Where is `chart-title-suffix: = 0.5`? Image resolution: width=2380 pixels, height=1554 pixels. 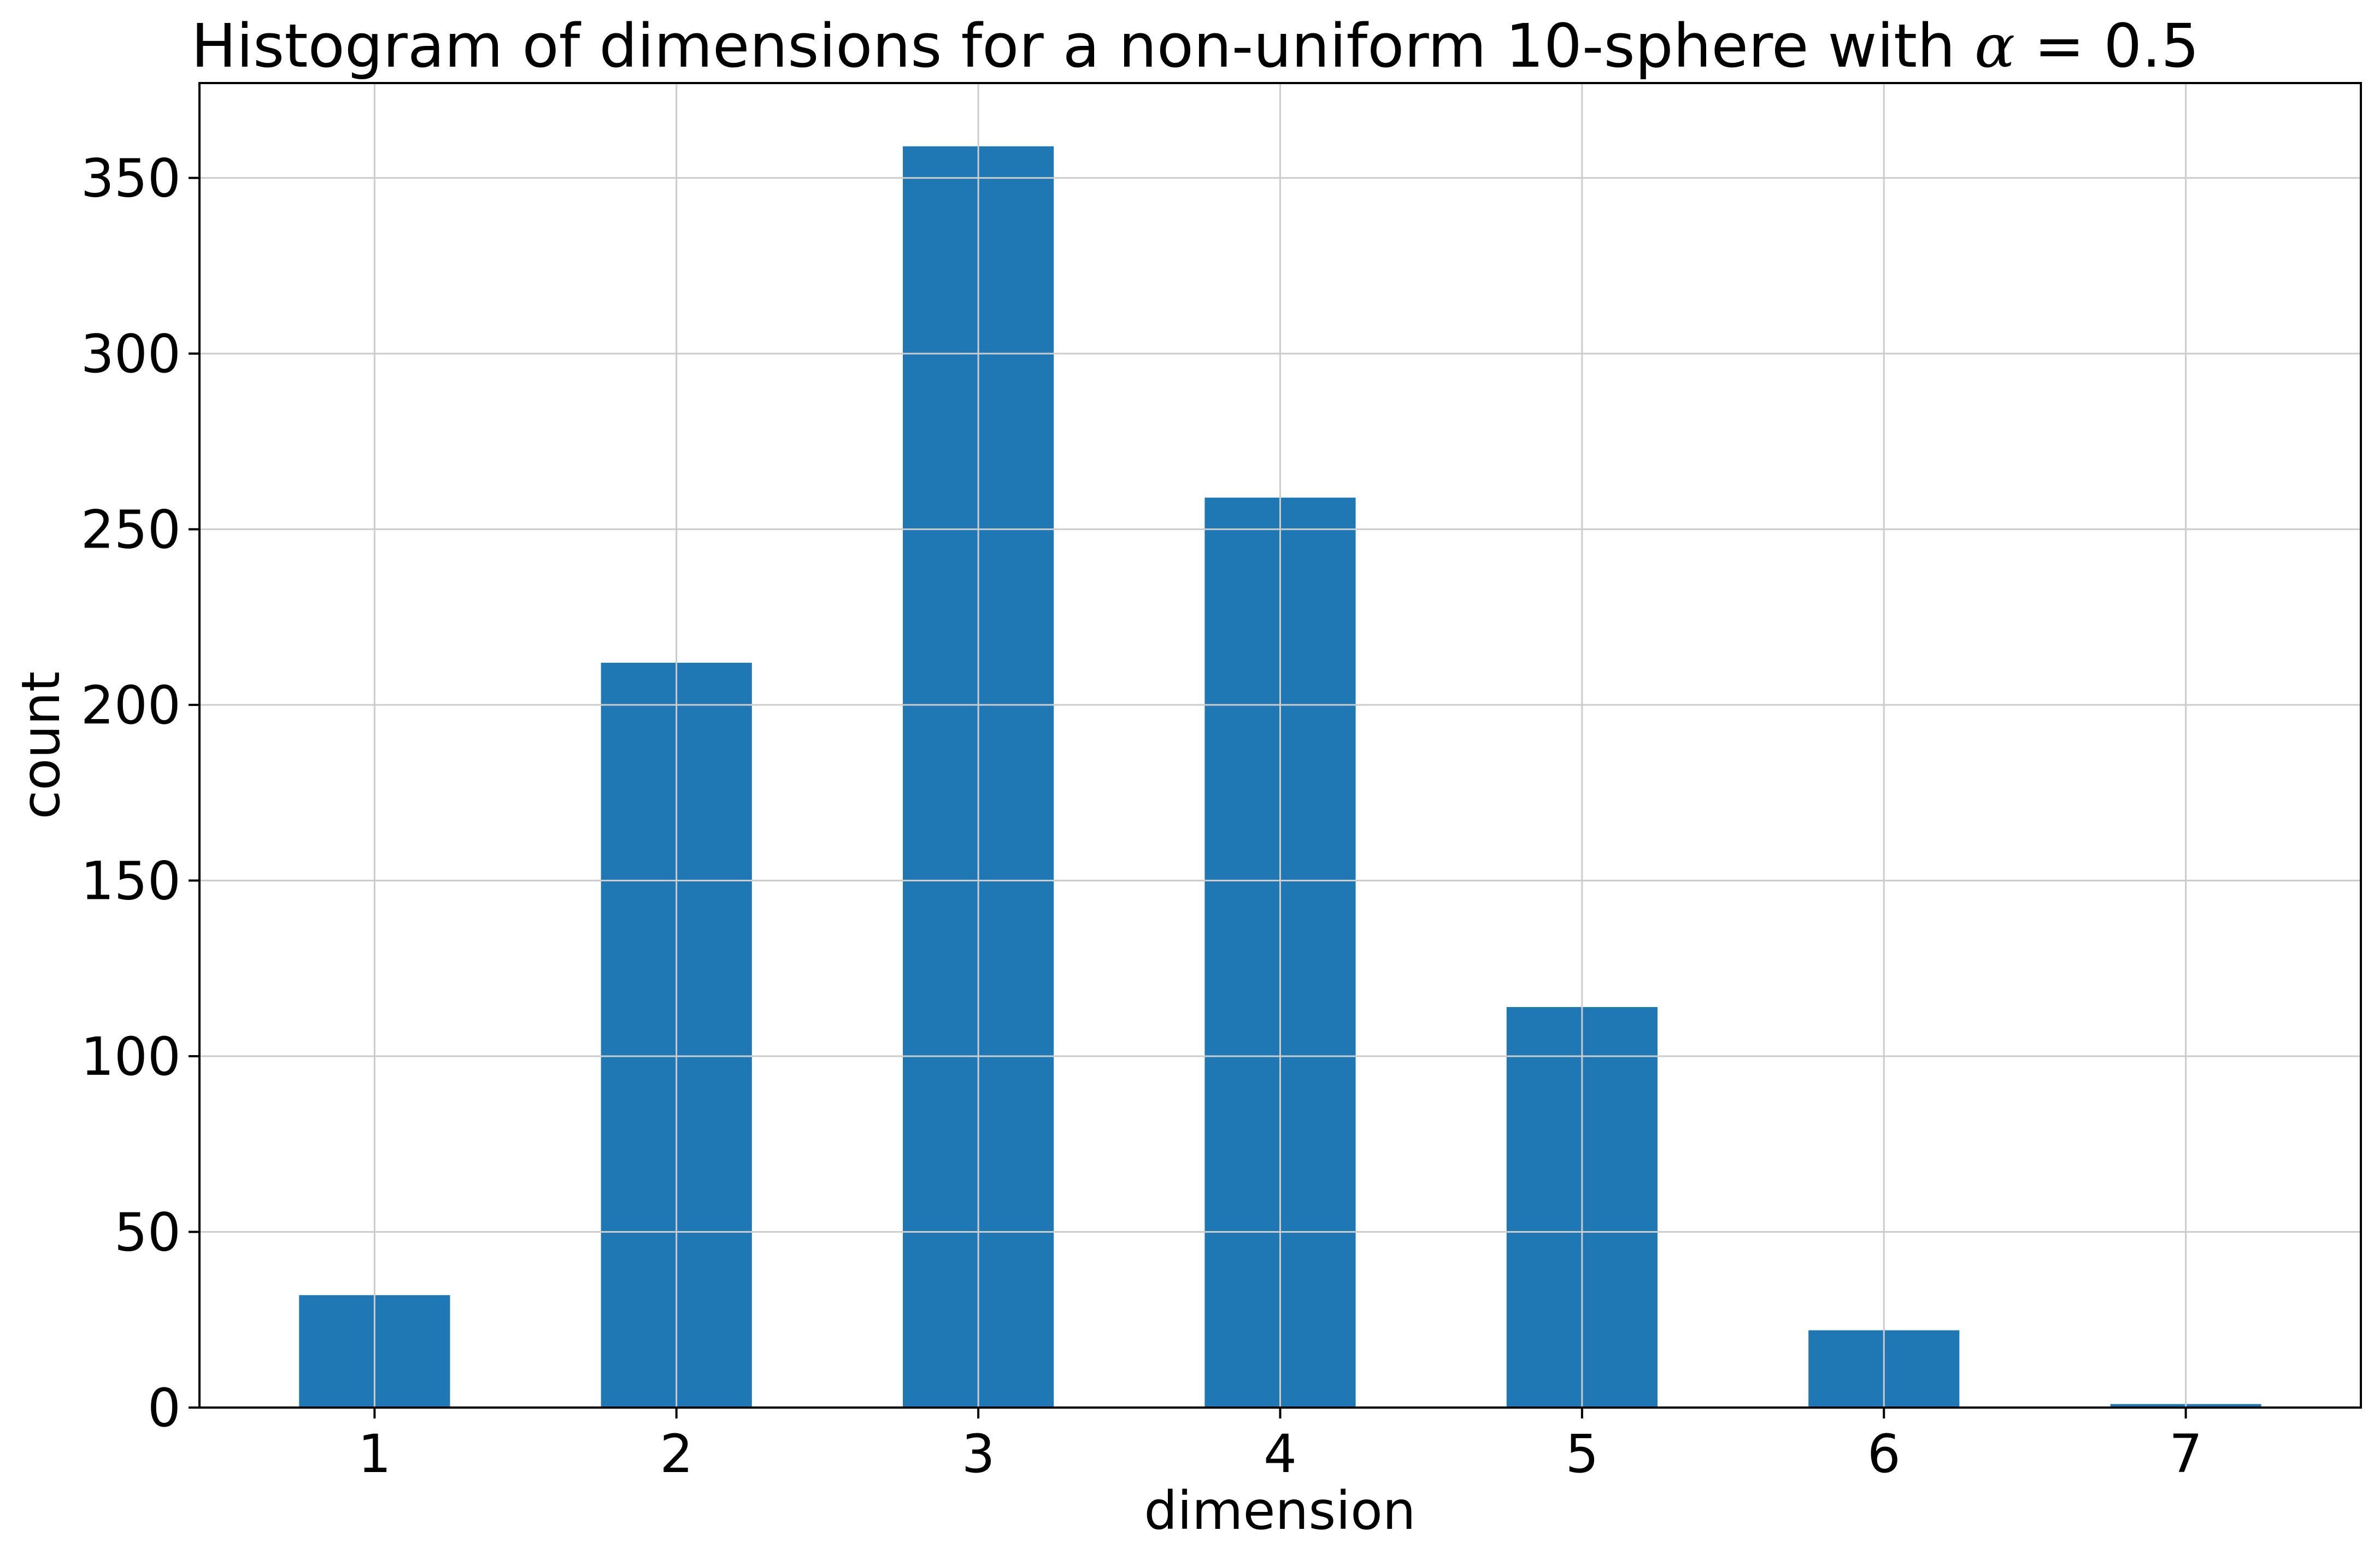
chart-title-suffix: = 0.5 is located at coordinates (2107, 46).